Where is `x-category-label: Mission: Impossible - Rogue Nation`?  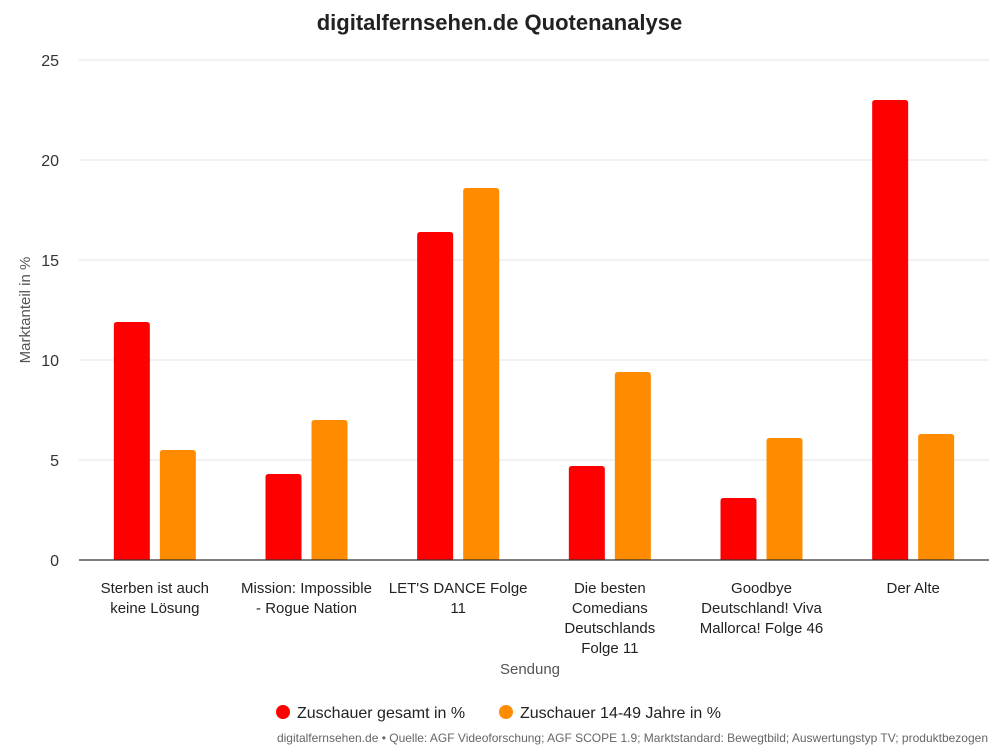 x-category-label: Mission: Impossible - Rogue Nation is located at coordinates (306, 598).